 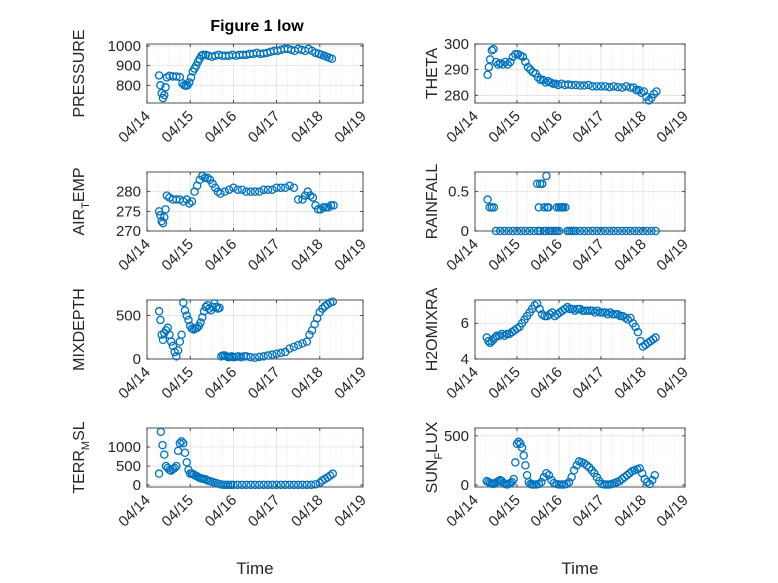 What do you see at coordinates (81, 457) in the screenshot?
I see `y-axis-label: TERRMSL` at bounding box center [81, 457].